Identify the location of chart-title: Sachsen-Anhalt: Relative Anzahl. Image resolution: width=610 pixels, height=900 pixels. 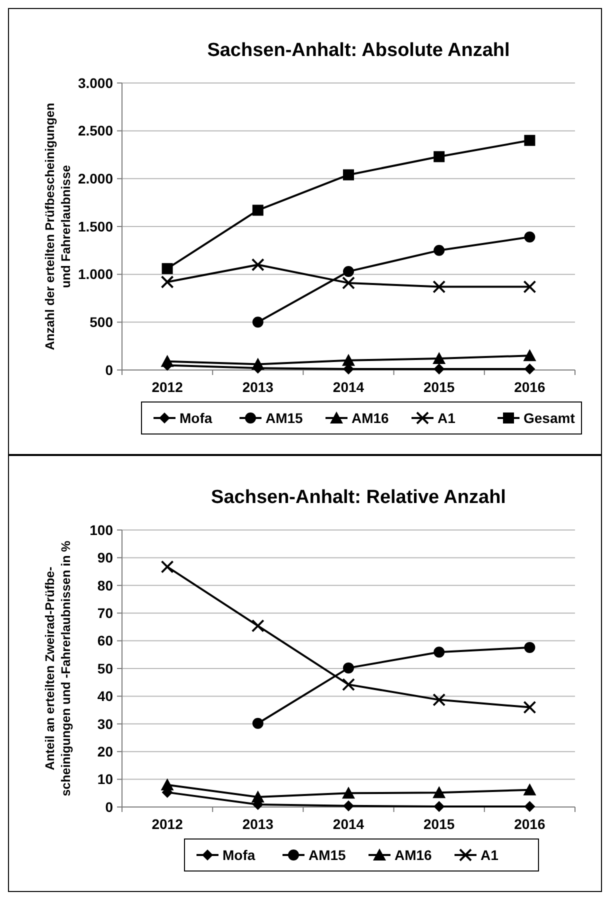
(358, 497).